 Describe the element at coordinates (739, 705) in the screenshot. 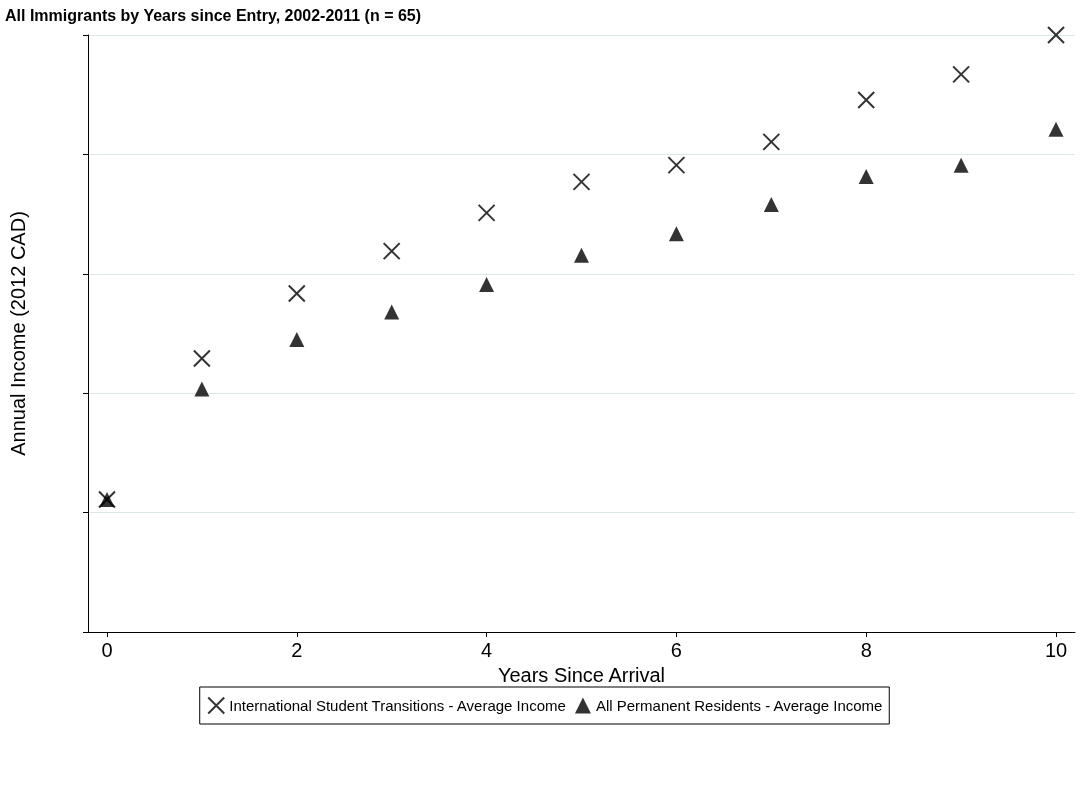

I see `legend-label: All Permanent Residents - Average Income` at that location.